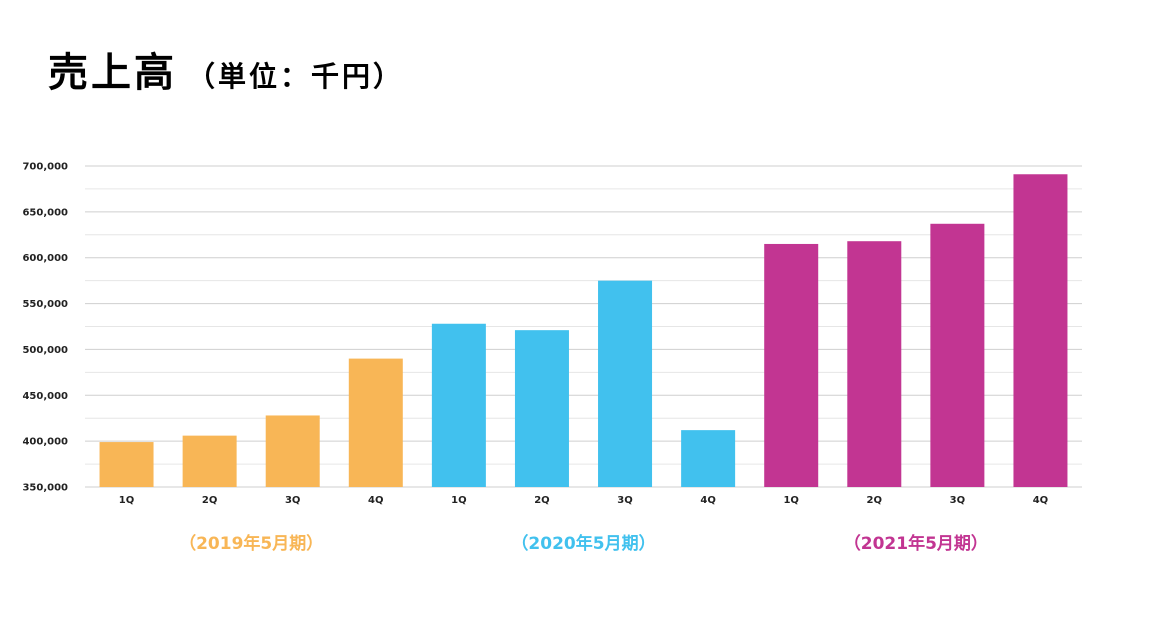  What do you see at coordinates (45, 167) in the screenshot?
I see `y-tick-label: 700,000` at bounding box center [45, 167].